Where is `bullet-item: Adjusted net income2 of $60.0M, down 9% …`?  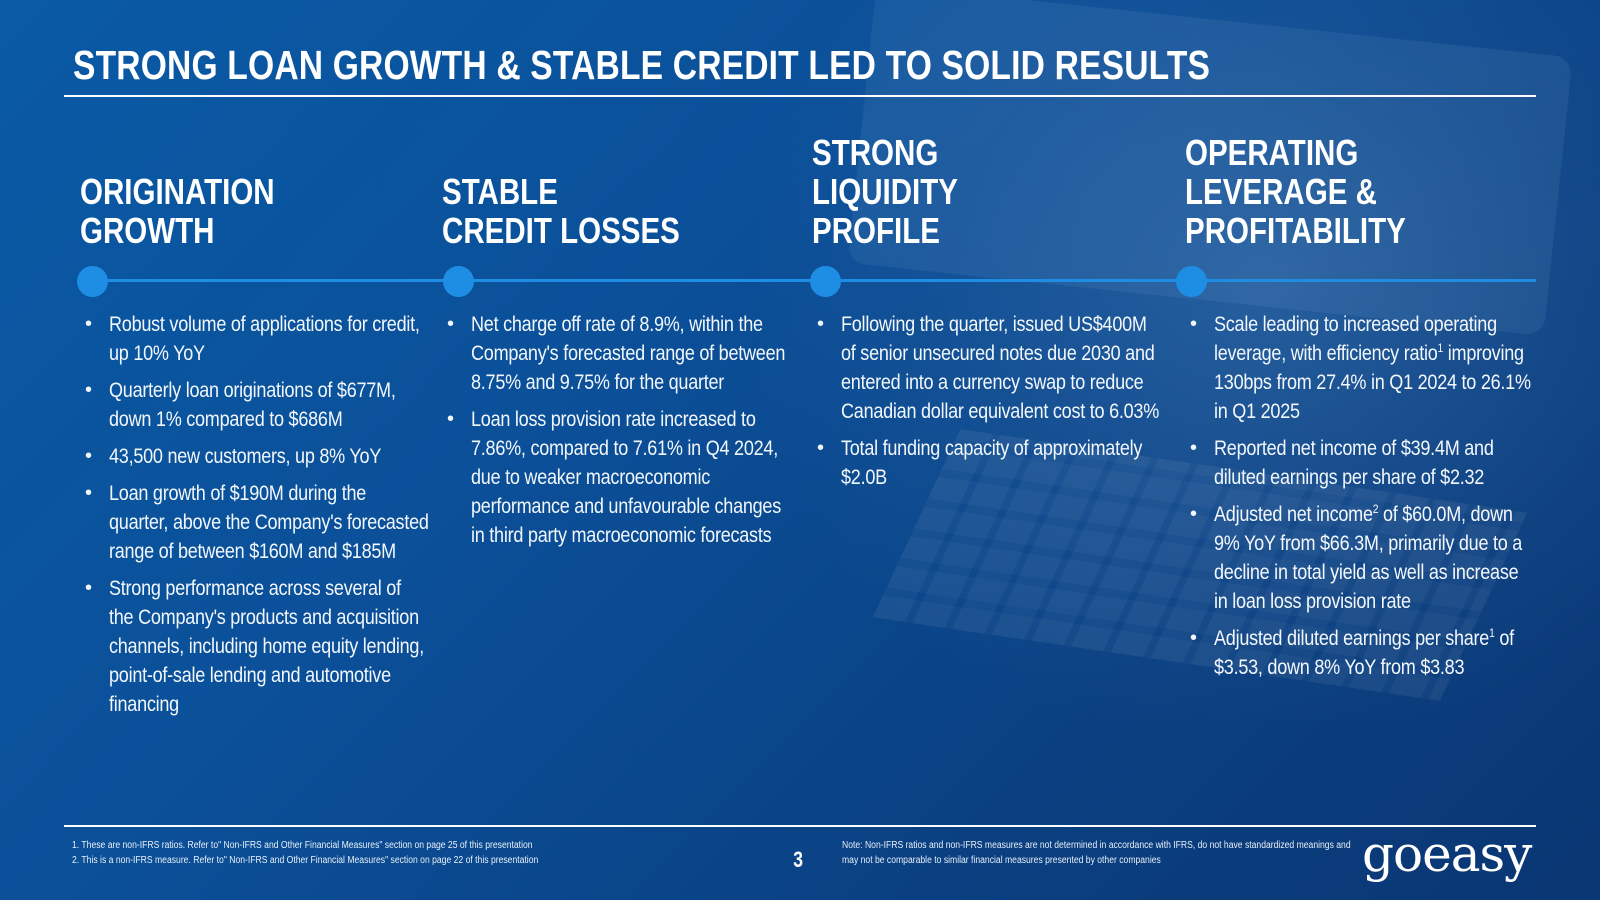
bullet-item: Adjusted net income2 of $60.0M, down 9% … is located at coordinates (1360, 558).